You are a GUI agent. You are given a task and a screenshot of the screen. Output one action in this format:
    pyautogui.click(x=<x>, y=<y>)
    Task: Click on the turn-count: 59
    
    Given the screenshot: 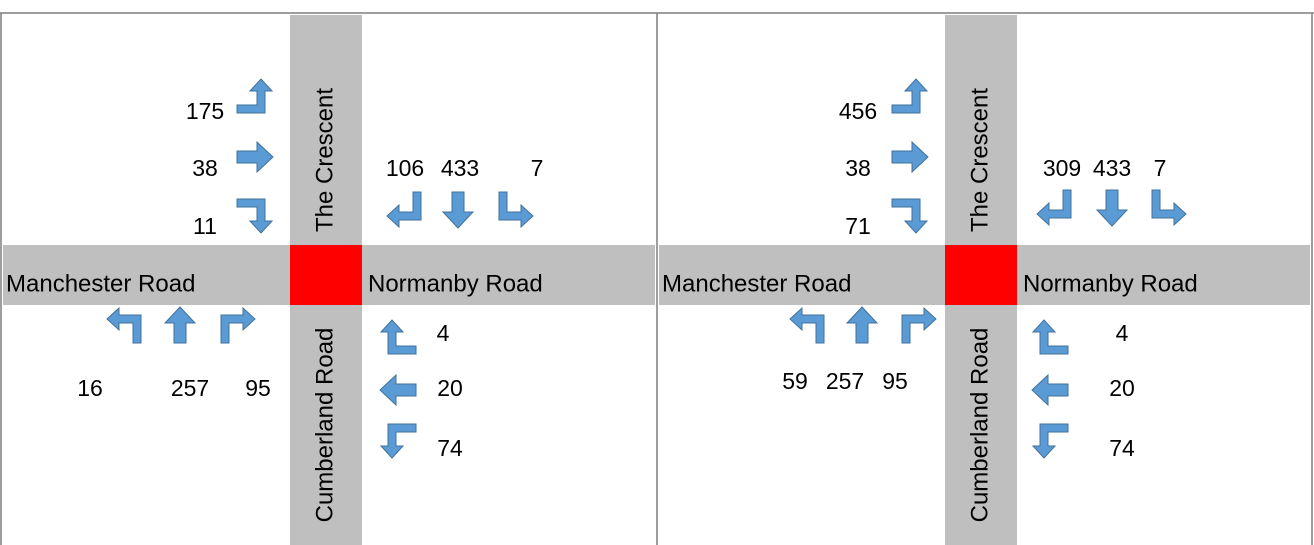 What is the action you would take?
    pyautogui.click(x=795, y=381)
    